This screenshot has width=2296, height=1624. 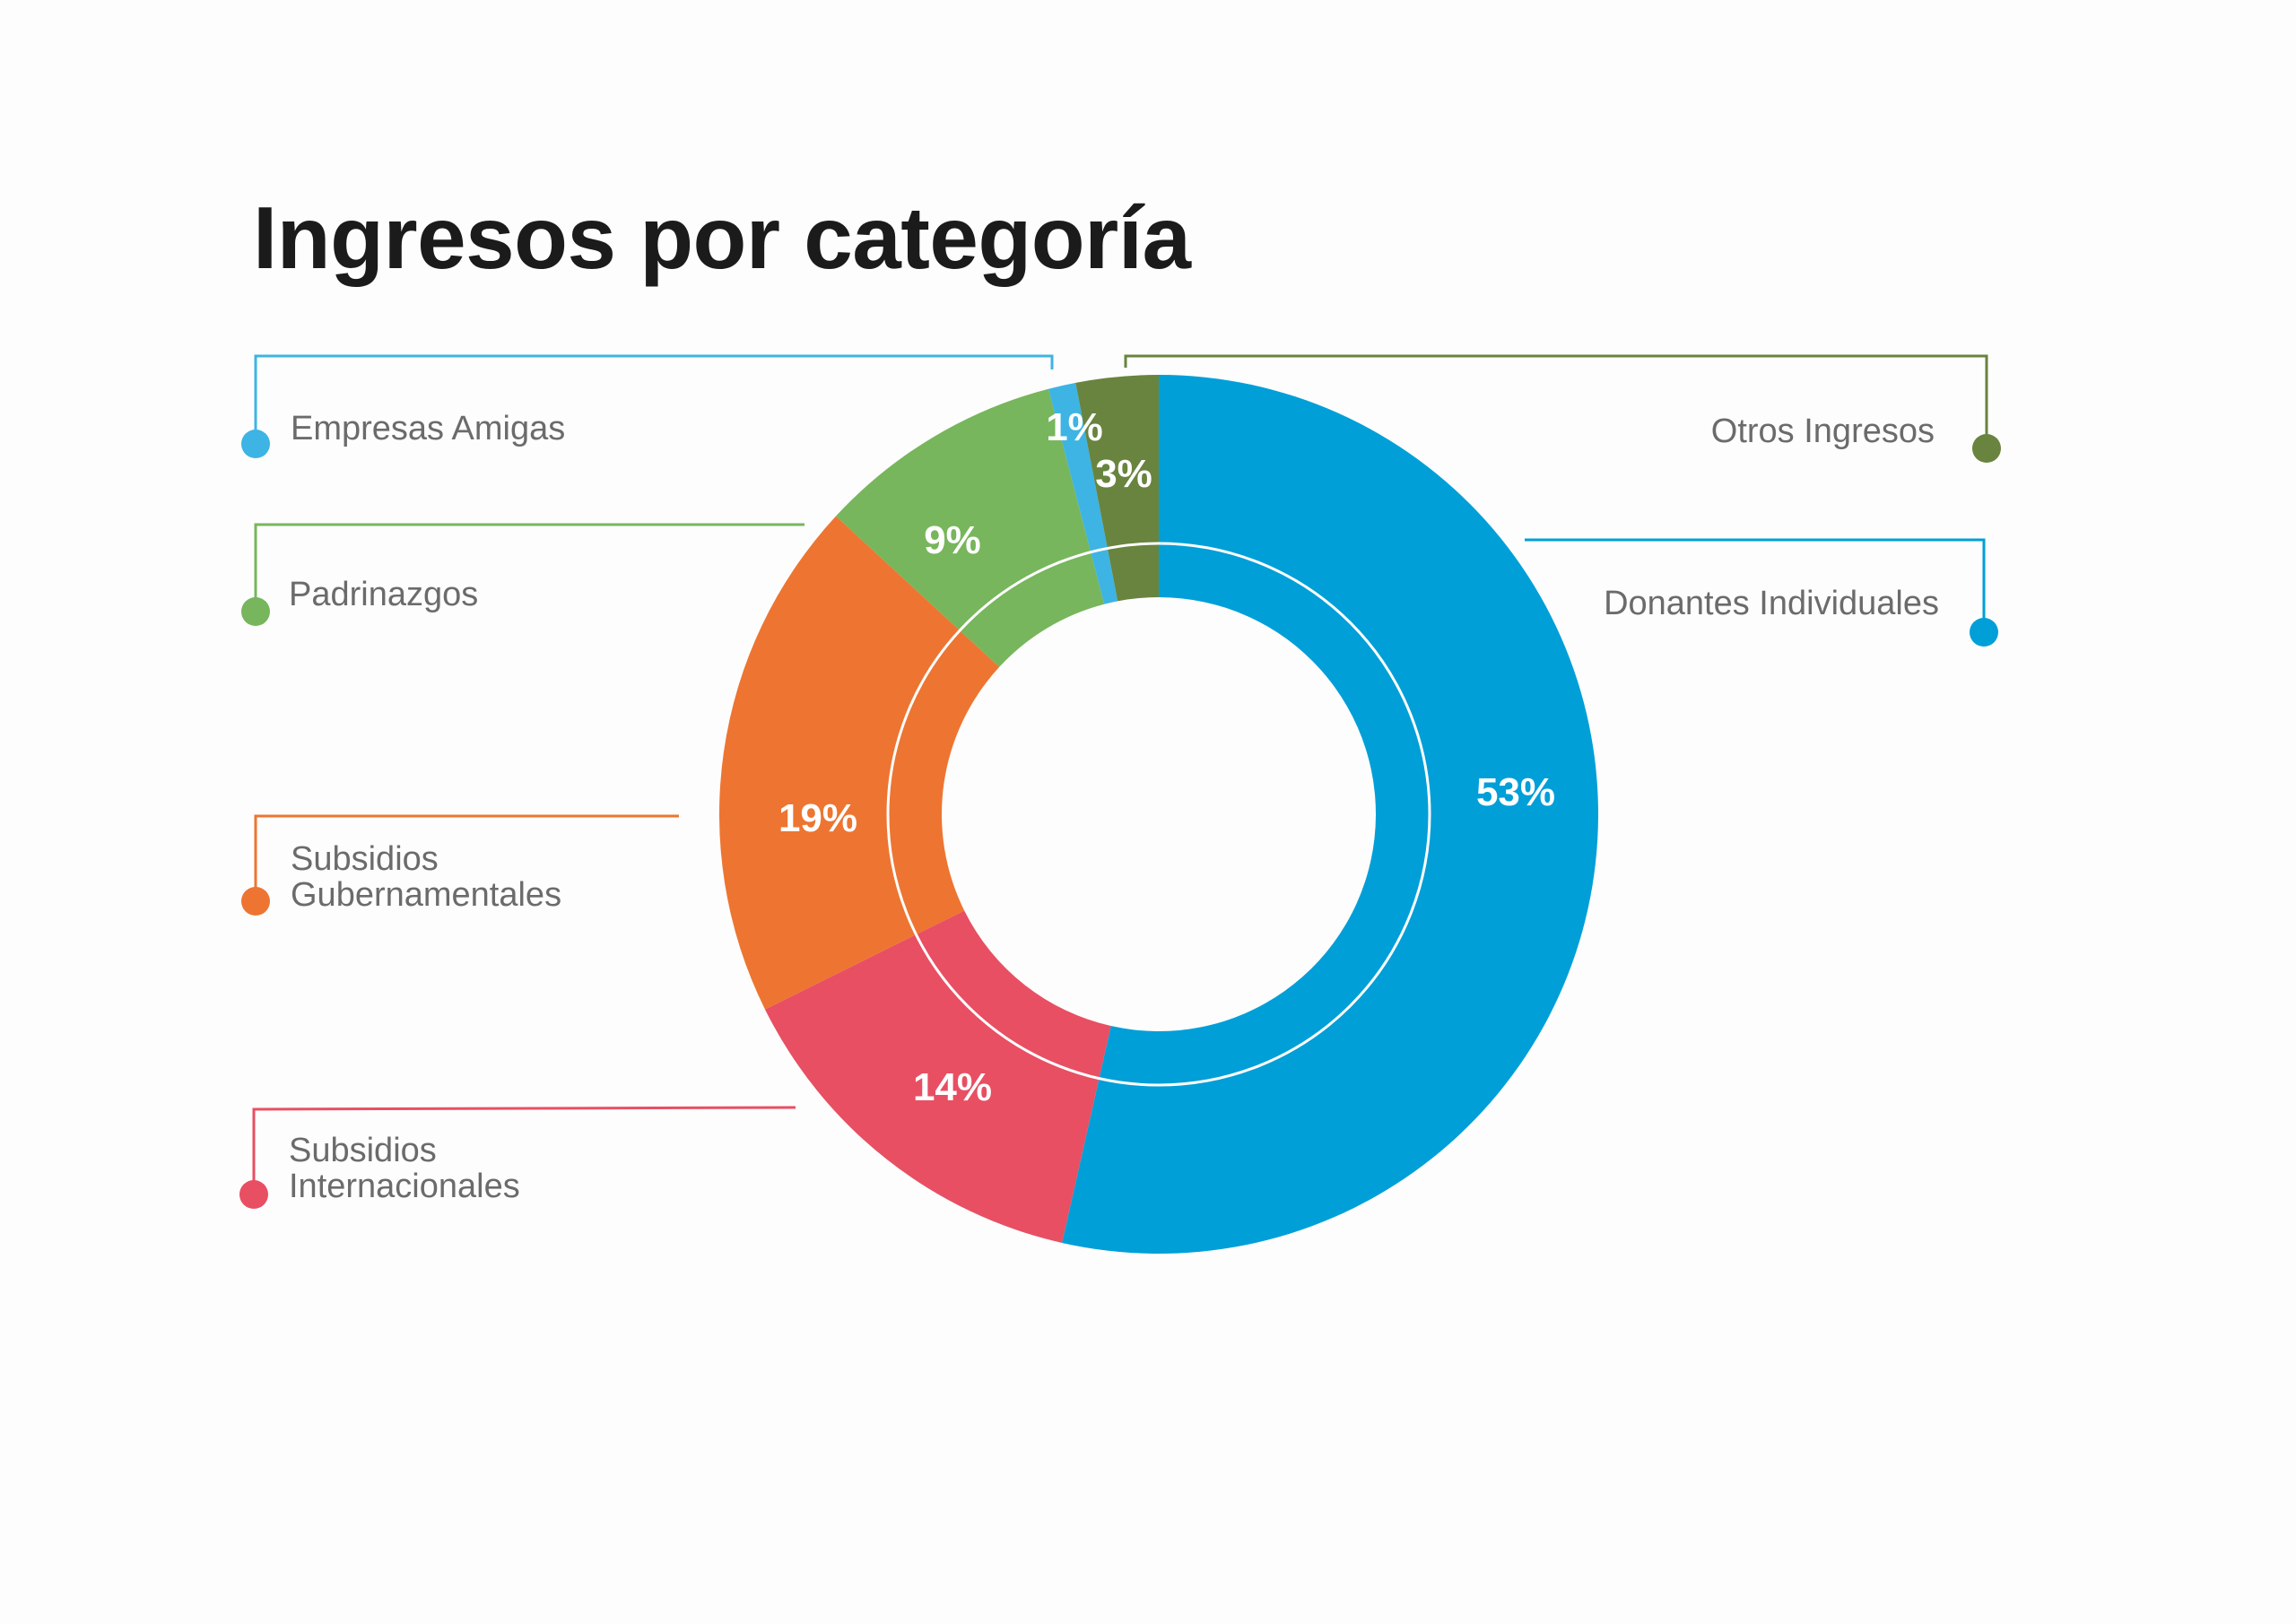 I want to click on slice-label-padrinazgos: 9%, so click(x=952, y=540).